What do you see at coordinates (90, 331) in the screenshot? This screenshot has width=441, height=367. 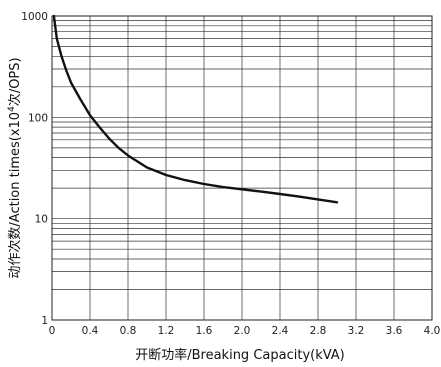 I see `x-tick-label: 0.4` at bounding box center [90, 331].